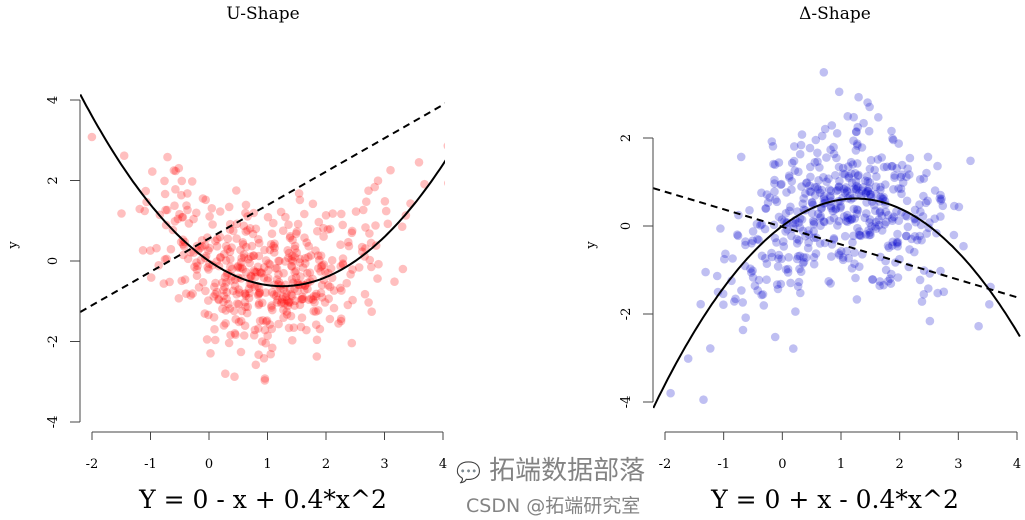  What do you see at coordinates (1017, 464) in the screenshot?
I see `x-tick-label: 4` at bounding box center [1017, 464].